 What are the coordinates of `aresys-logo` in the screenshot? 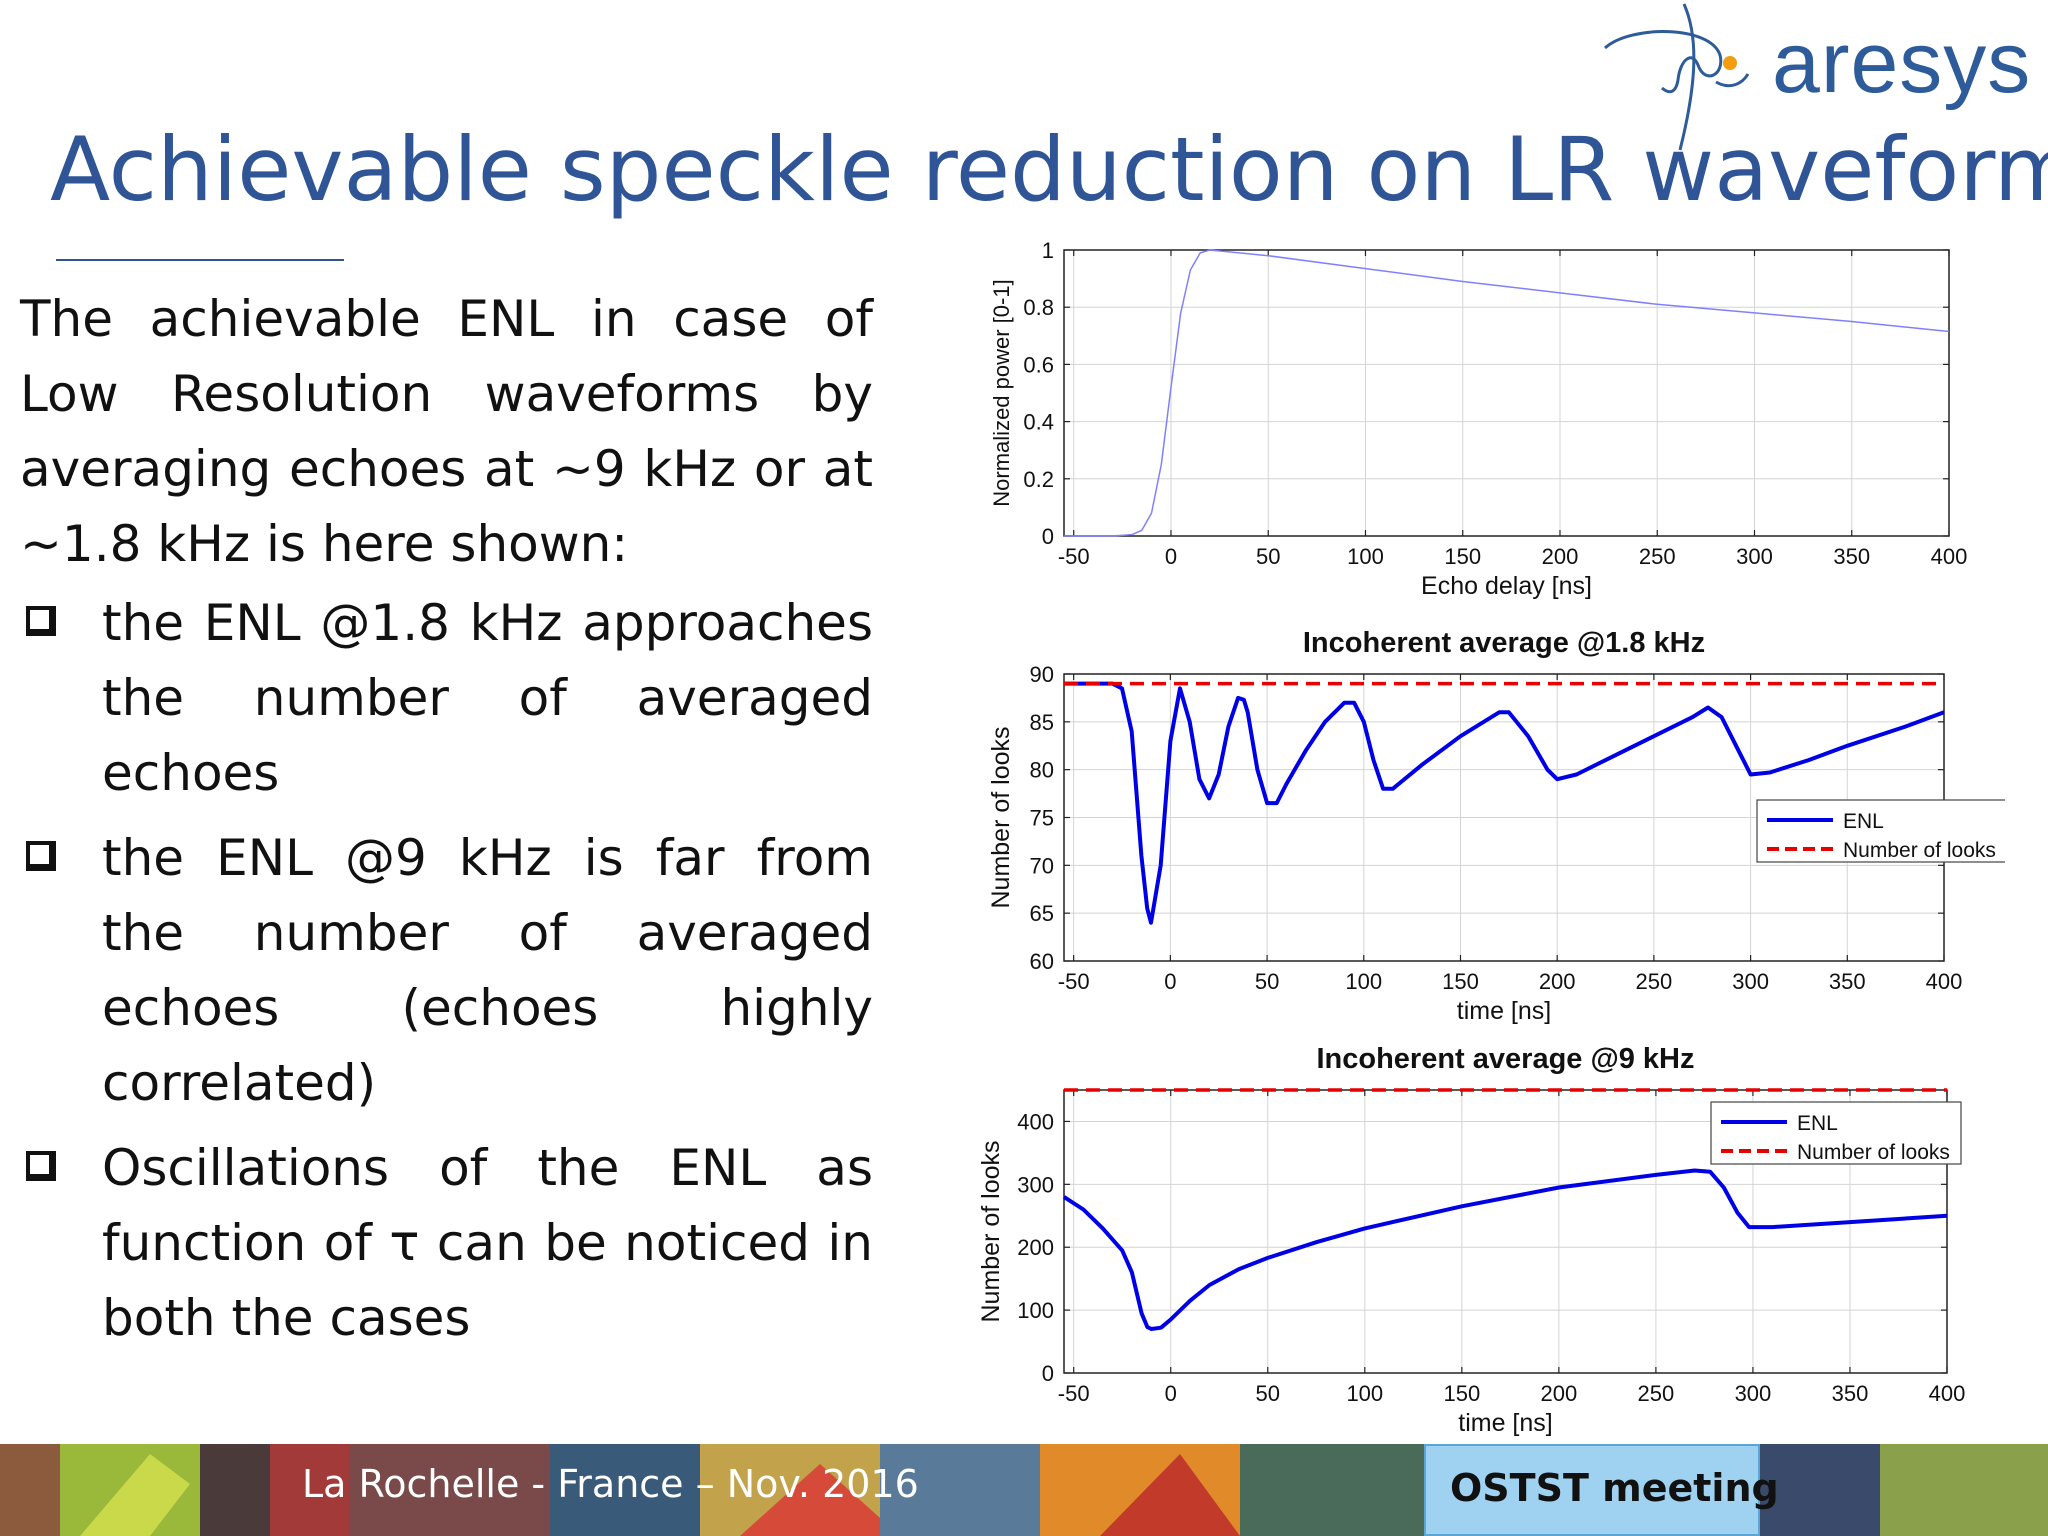 It's located at (1676, 77).